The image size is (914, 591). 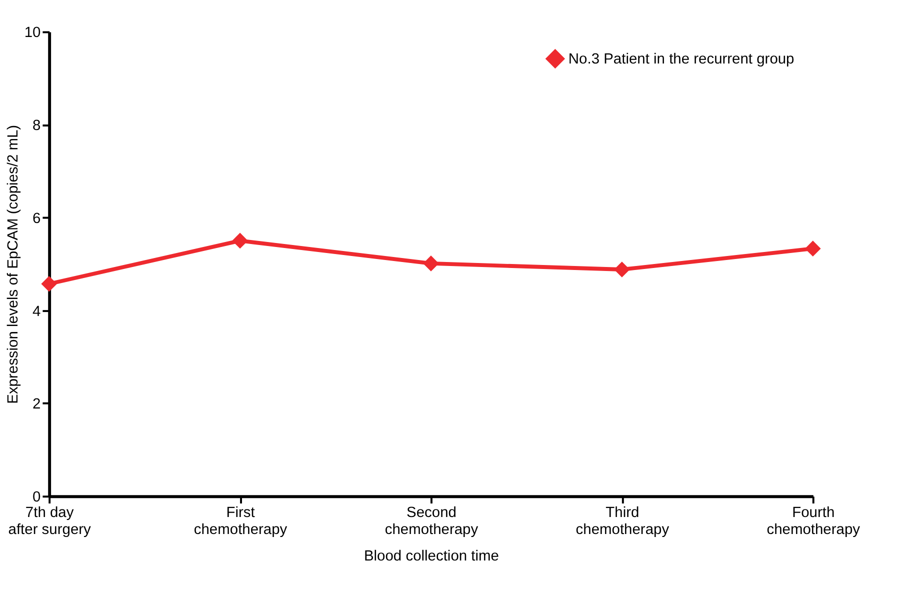 I want to click on y-tick-label: 8, so click(x=36, y=126).